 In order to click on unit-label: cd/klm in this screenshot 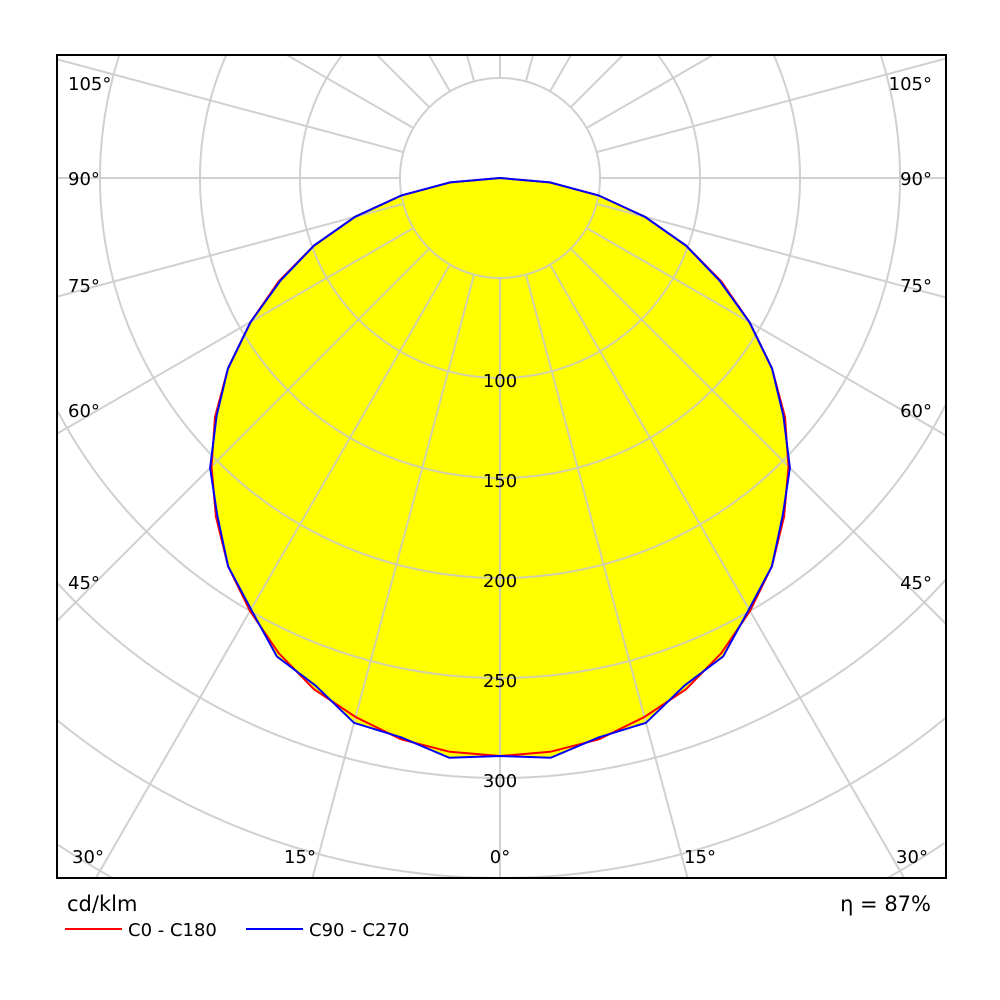, I will do `click(102, 904)`.